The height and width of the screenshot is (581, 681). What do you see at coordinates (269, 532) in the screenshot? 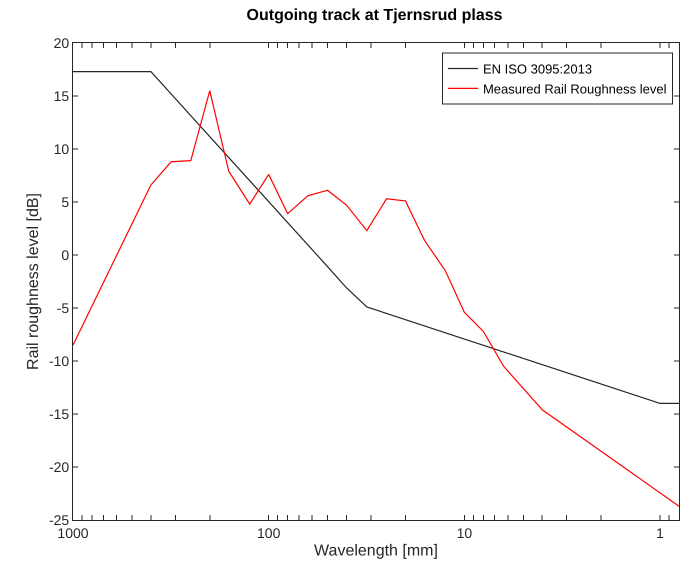
I see `x-tick-label: 100` at bounding box center [269, 532].